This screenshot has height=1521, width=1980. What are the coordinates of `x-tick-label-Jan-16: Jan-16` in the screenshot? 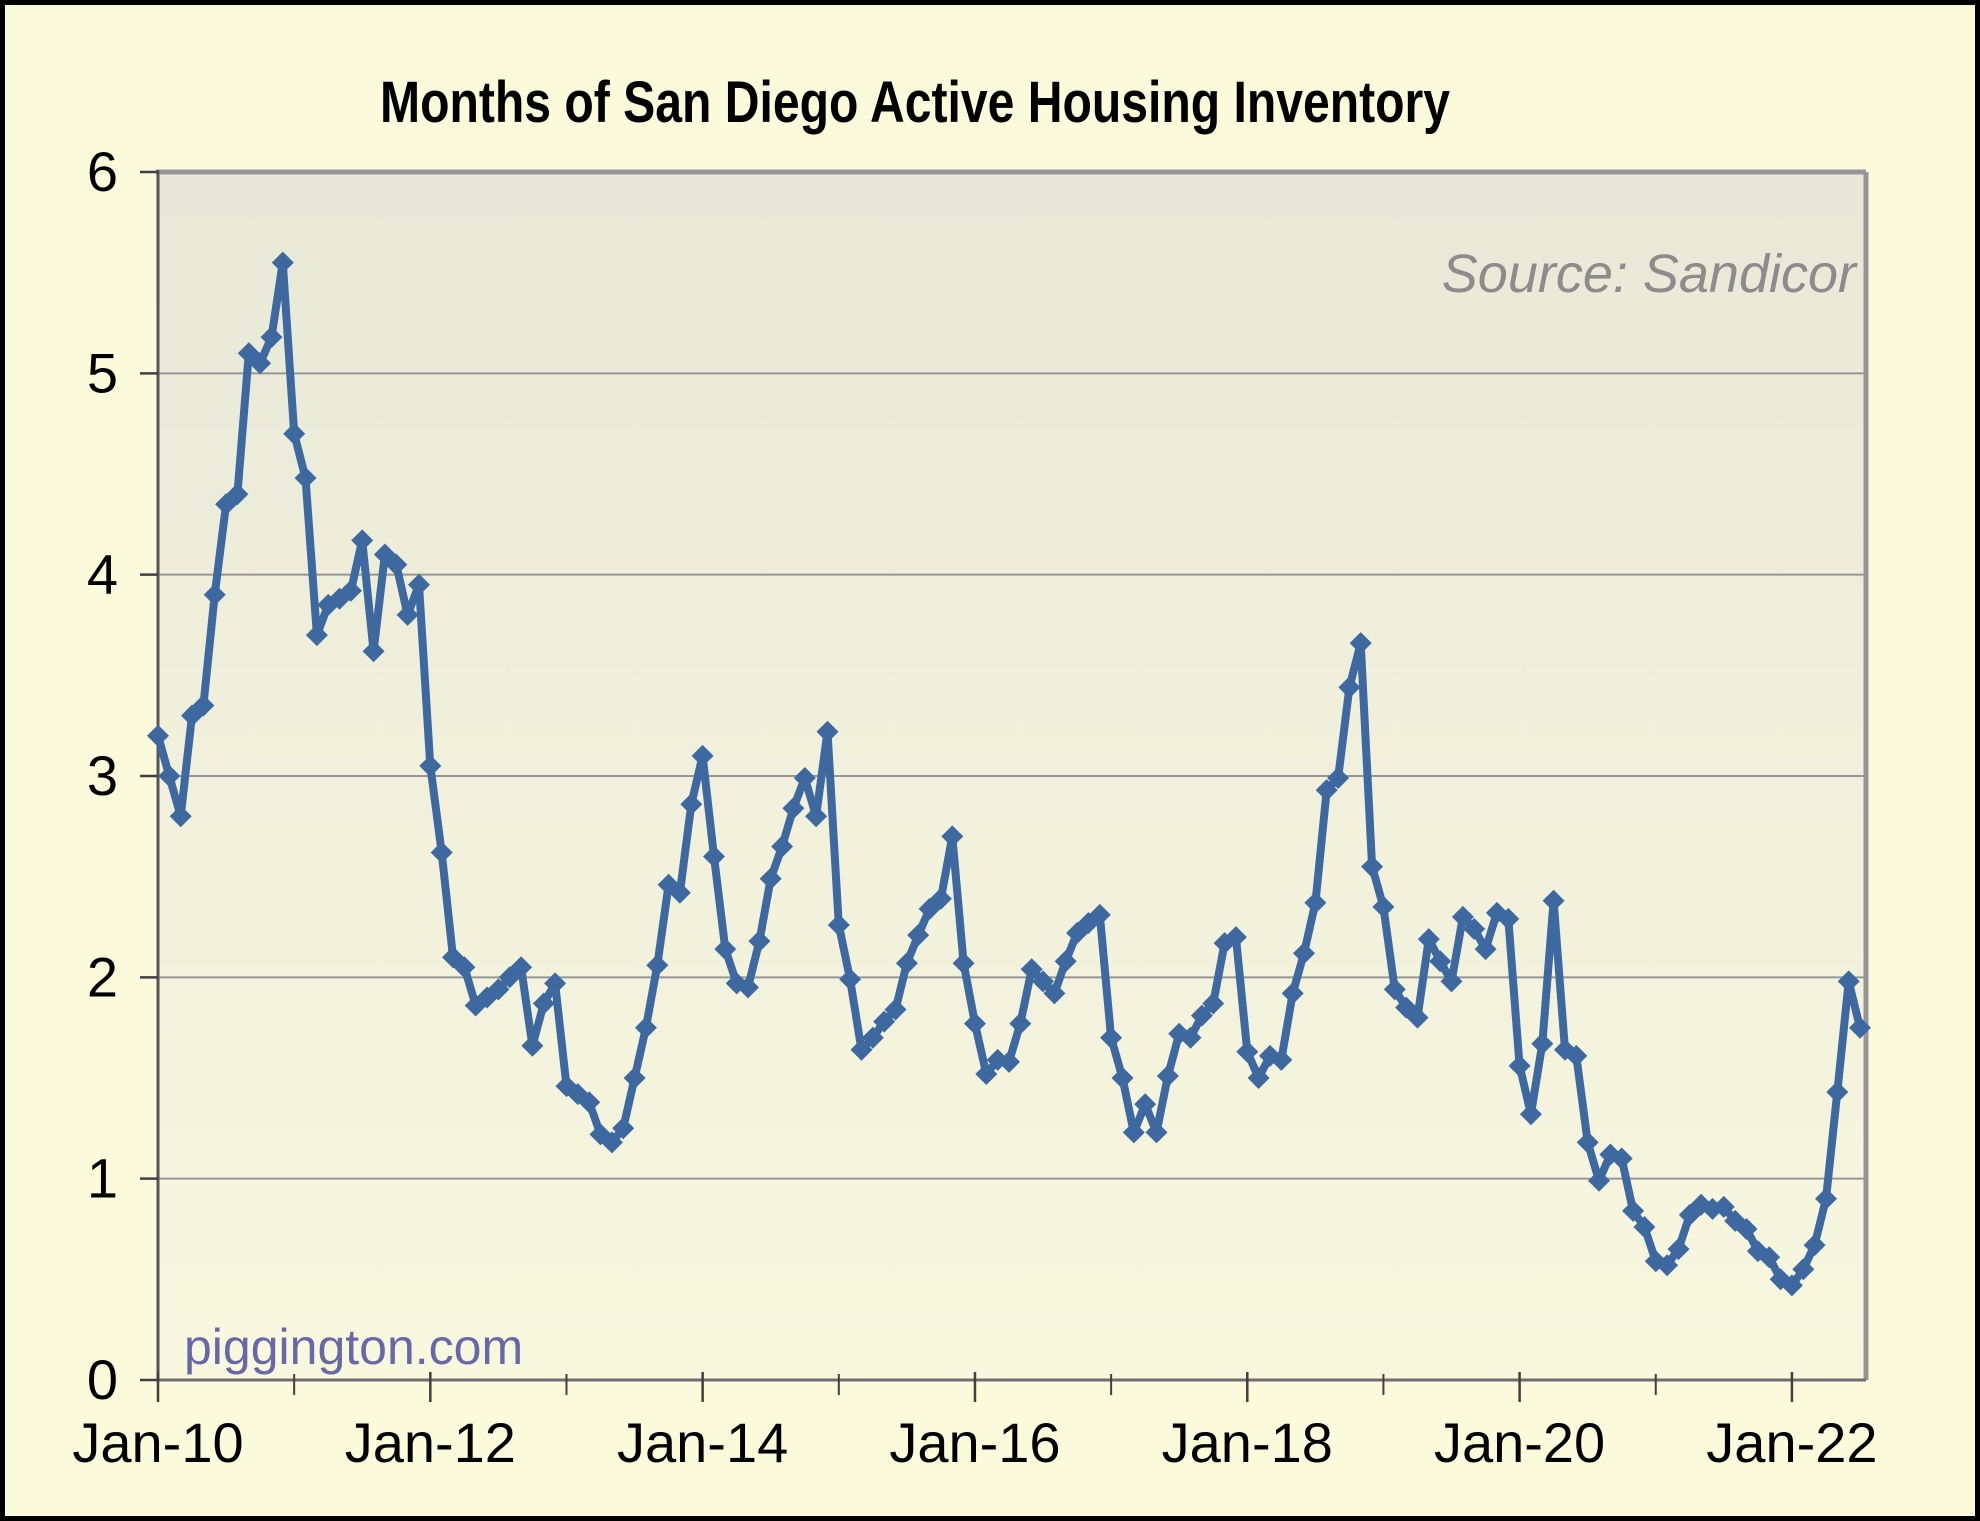 It's located at (974, 1442).